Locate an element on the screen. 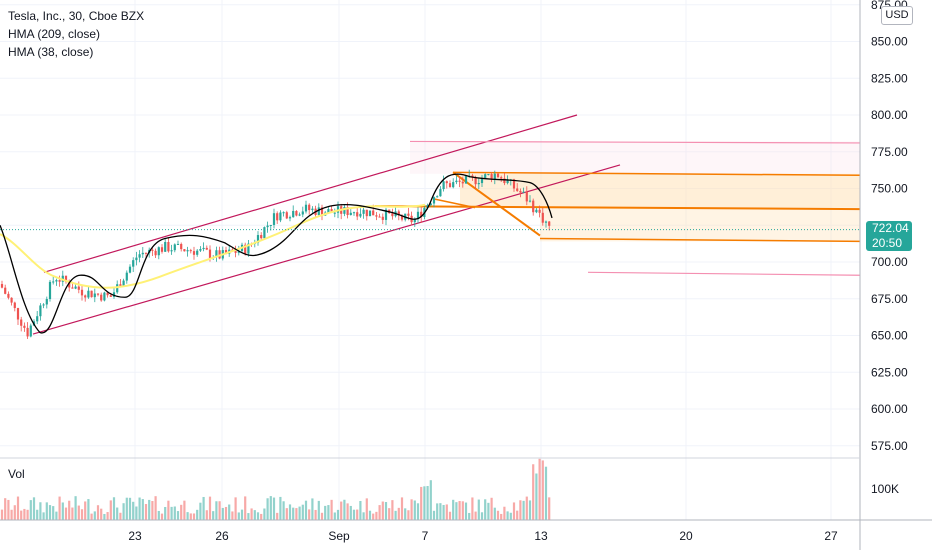 This screenshot has width=932, height=555. y-tick-label: 800.00 is located at coordinates (889, 115).